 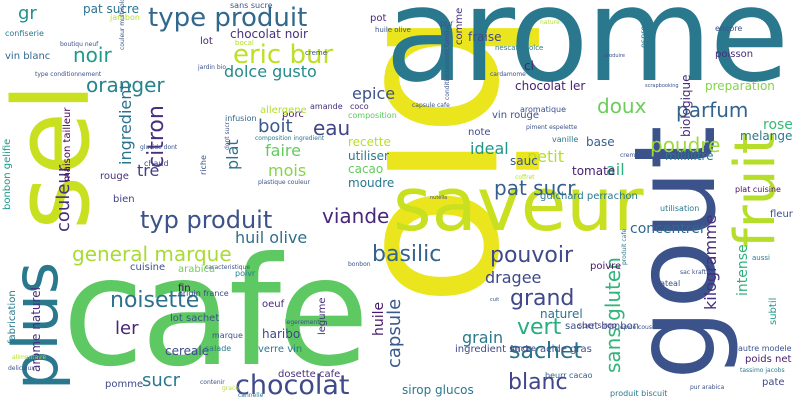 What do you see at coordinates (322, 316) in the screenshot?
I see `word-legume: legume` at bounding box center [322, 316].